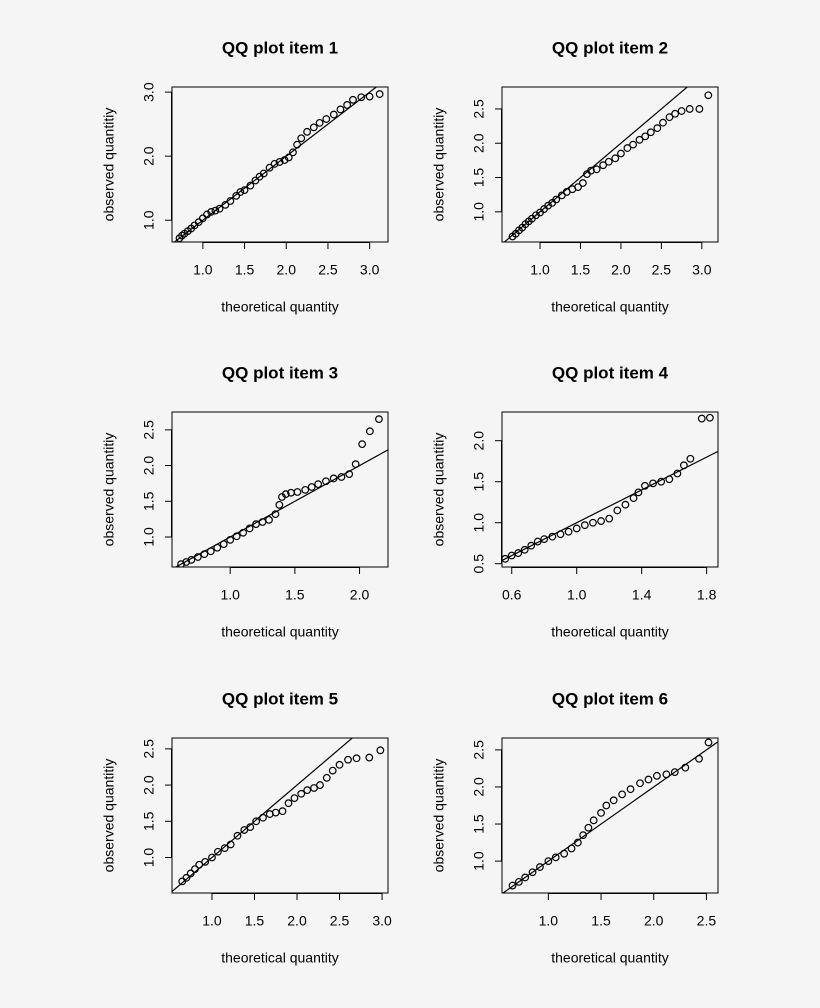 The width and height of the screenshot is (820, 1008). What do you see at coordinates (280, 47) in the screenshot?
I see `chart-title: QQ plot item 1` at bounding box center [280, 47].